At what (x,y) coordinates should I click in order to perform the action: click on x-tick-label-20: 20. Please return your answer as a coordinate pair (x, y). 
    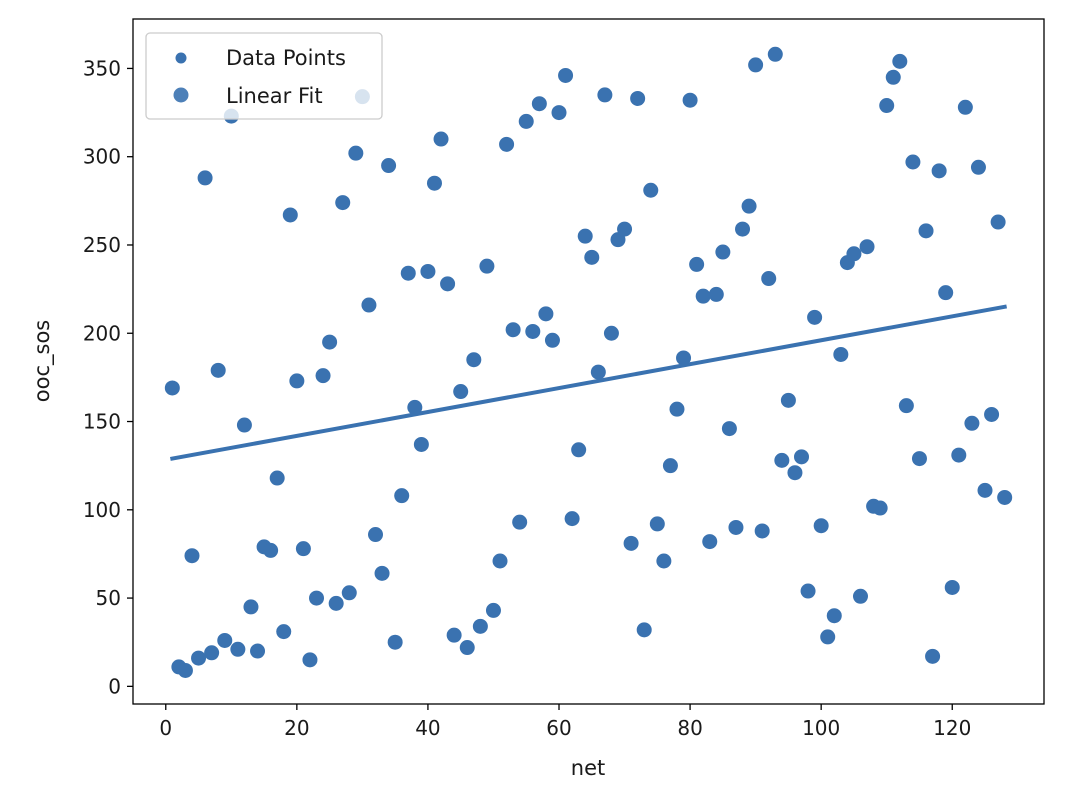
    Looking at the image, I should click on (296, 728).